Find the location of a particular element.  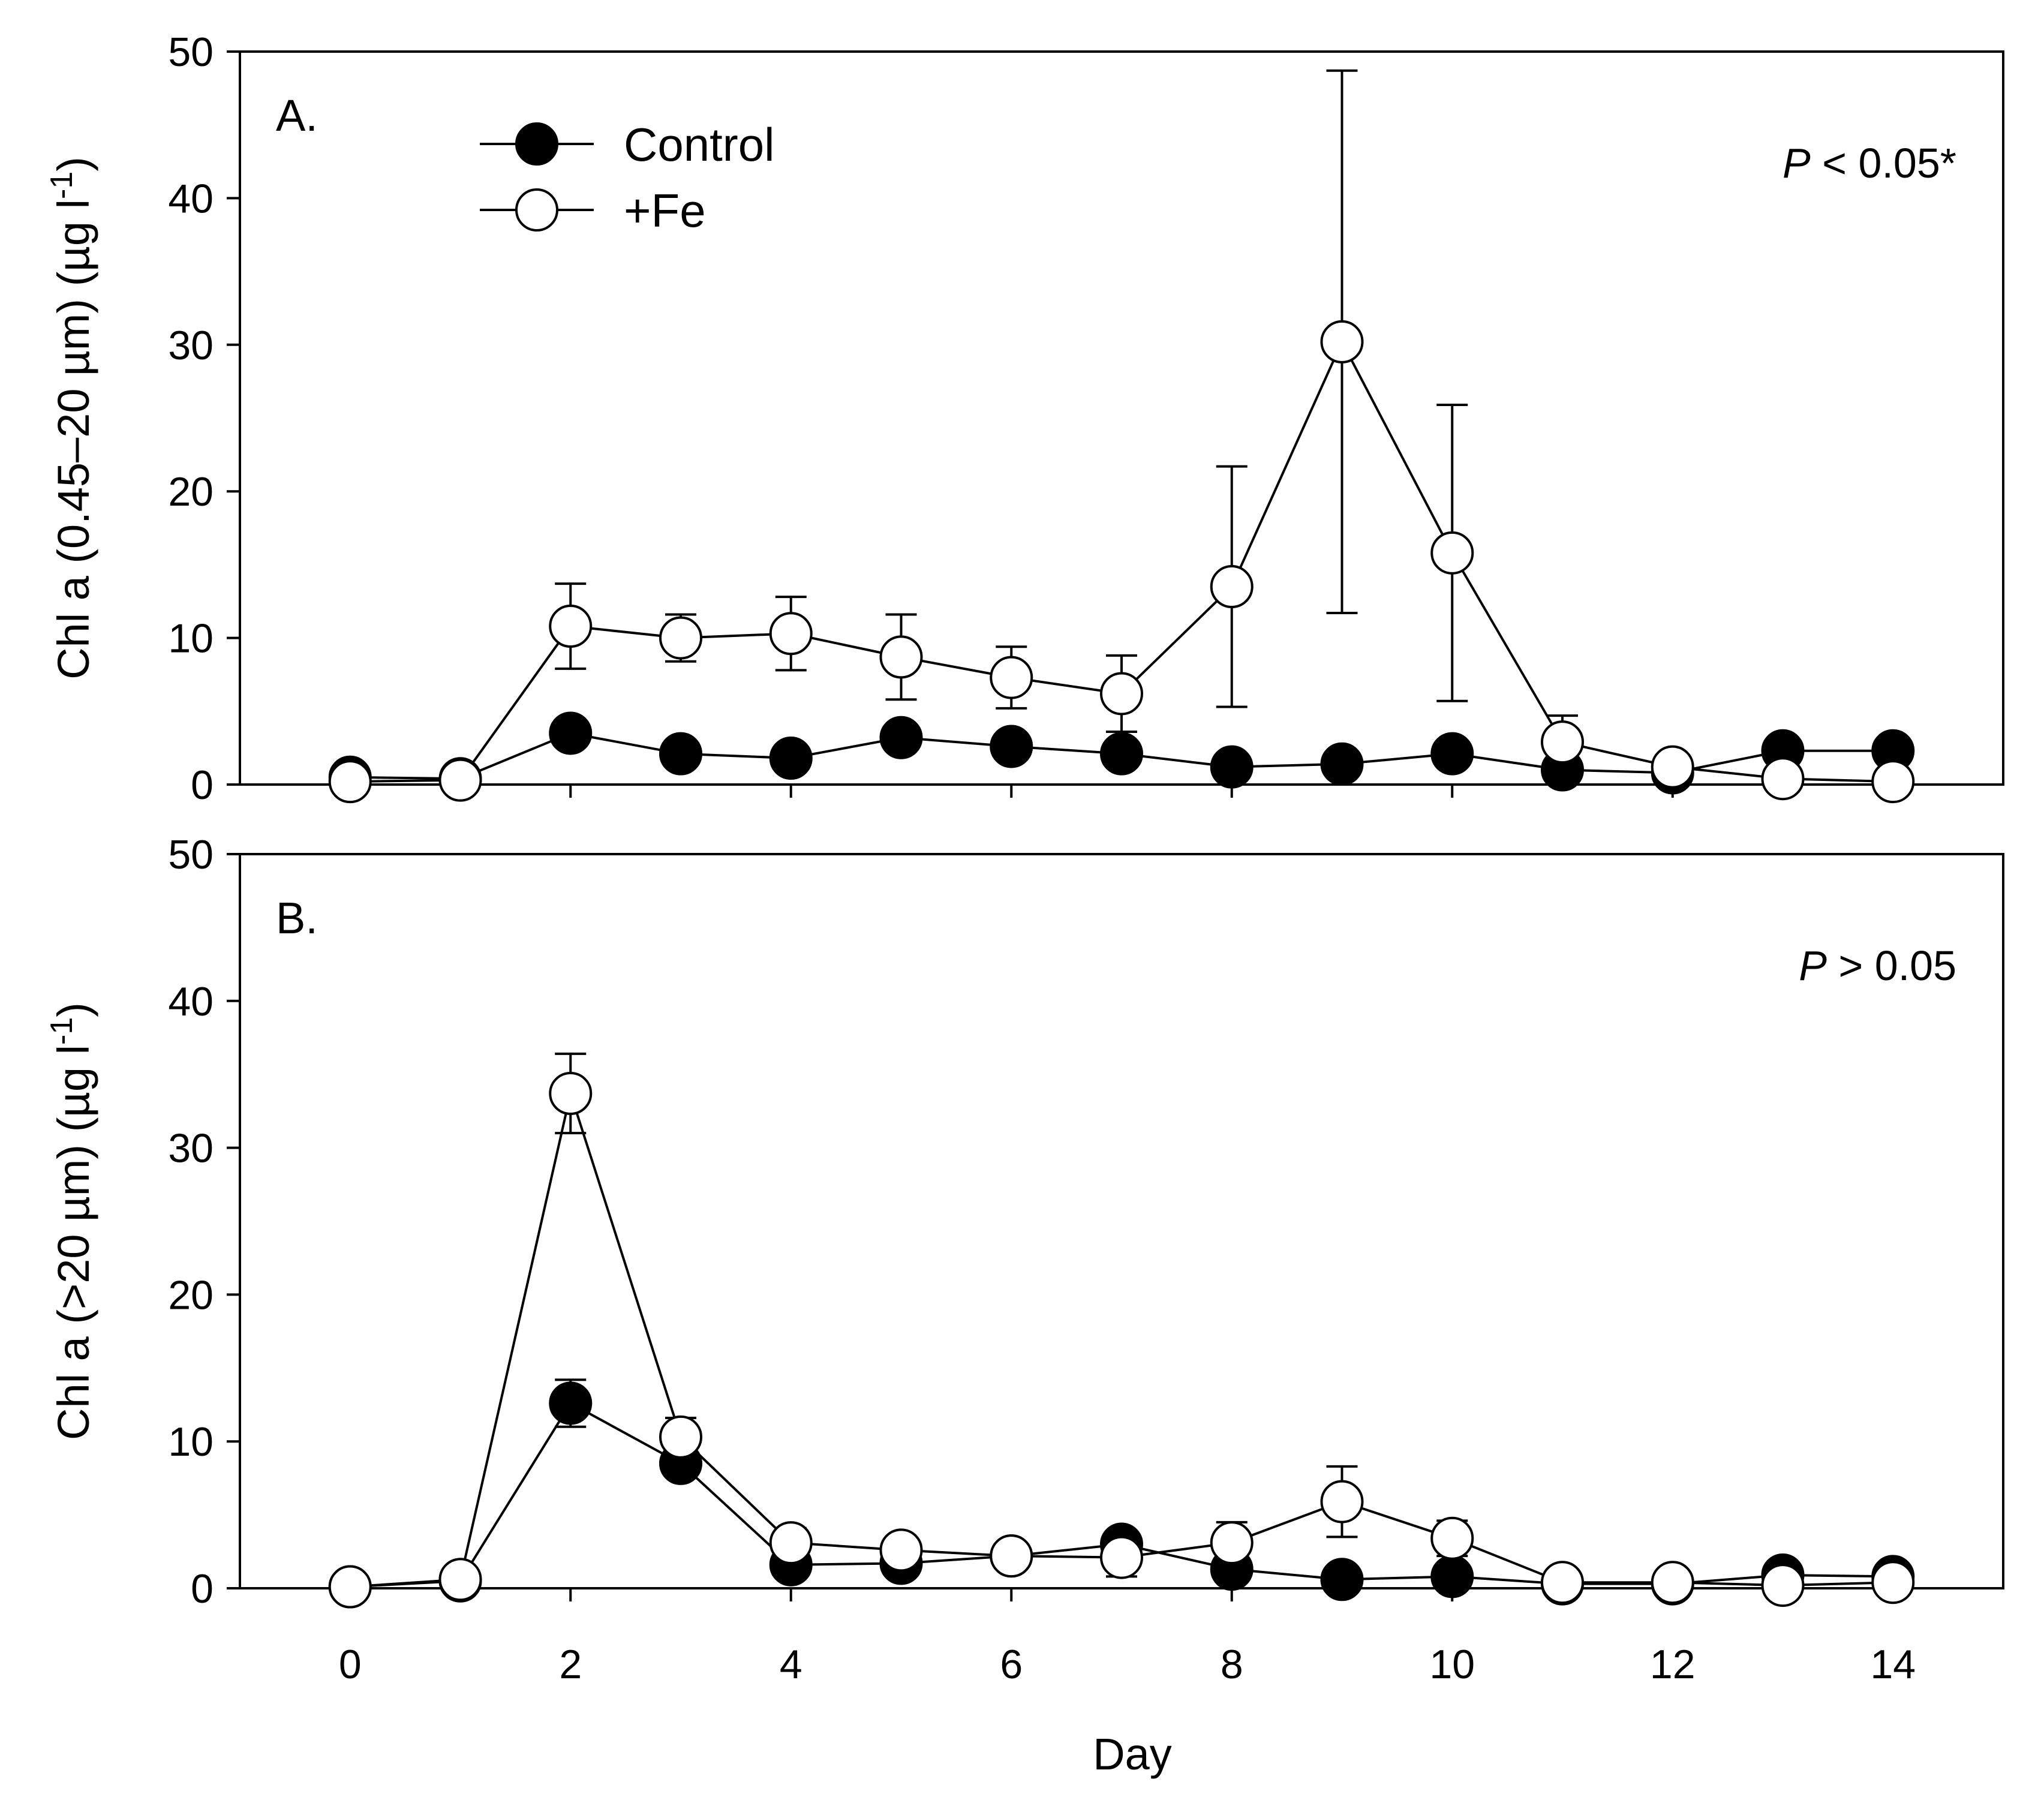

panel-label: A. is located at coordinates (297, 115).